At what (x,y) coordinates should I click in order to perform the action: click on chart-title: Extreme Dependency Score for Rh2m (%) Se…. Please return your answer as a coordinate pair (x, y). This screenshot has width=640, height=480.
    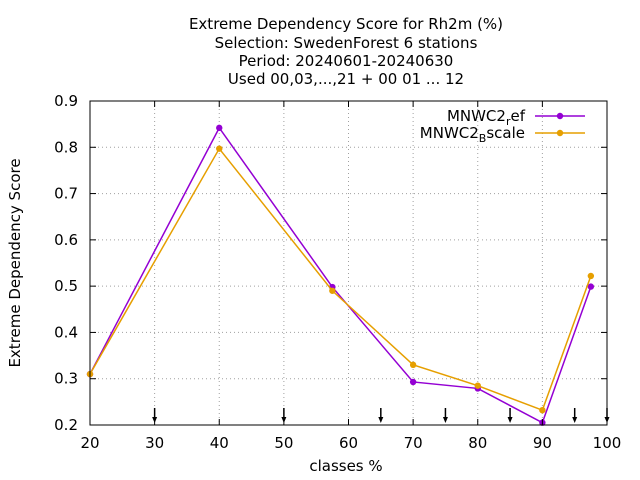
    Looking at the image, I should click on (346, 51).